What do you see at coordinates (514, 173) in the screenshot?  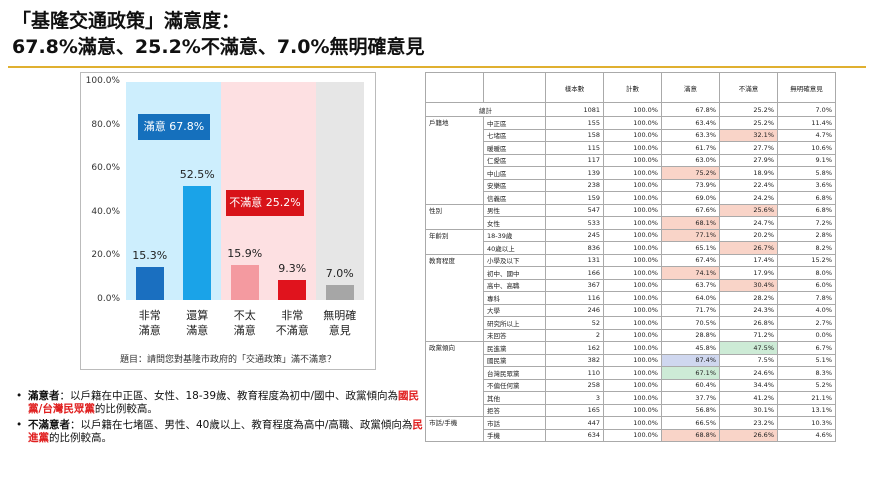 I see `row-label: 中山區` at bounding box center [514, 173].